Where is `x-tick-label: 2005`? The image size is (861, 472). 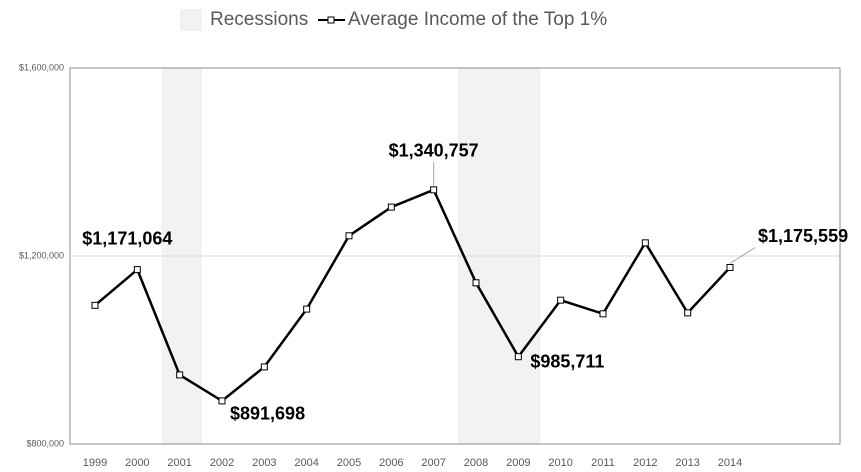 x-tick-label: 2005 is located at coordinates (349, 463).